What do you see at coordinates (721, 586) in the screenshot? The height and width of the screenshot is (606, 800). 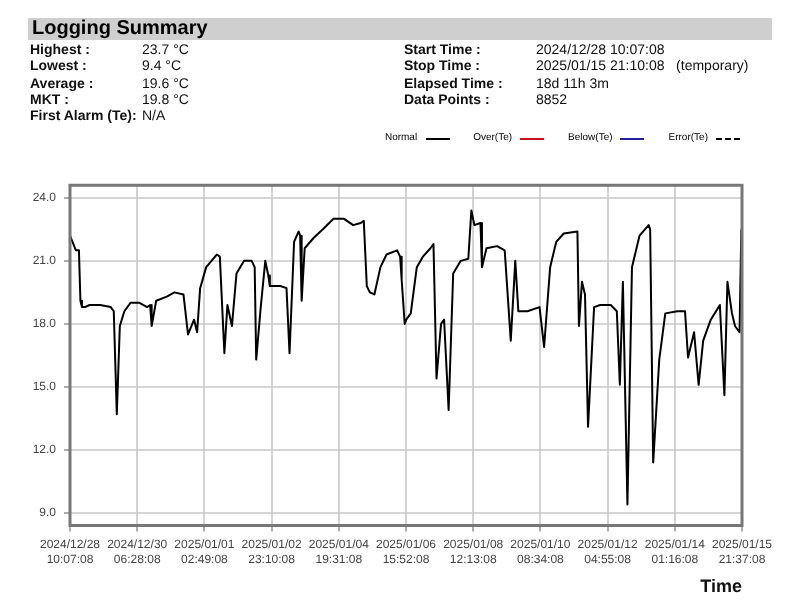 I see `x-axis-title: Time` at bounding box center [721, 586].